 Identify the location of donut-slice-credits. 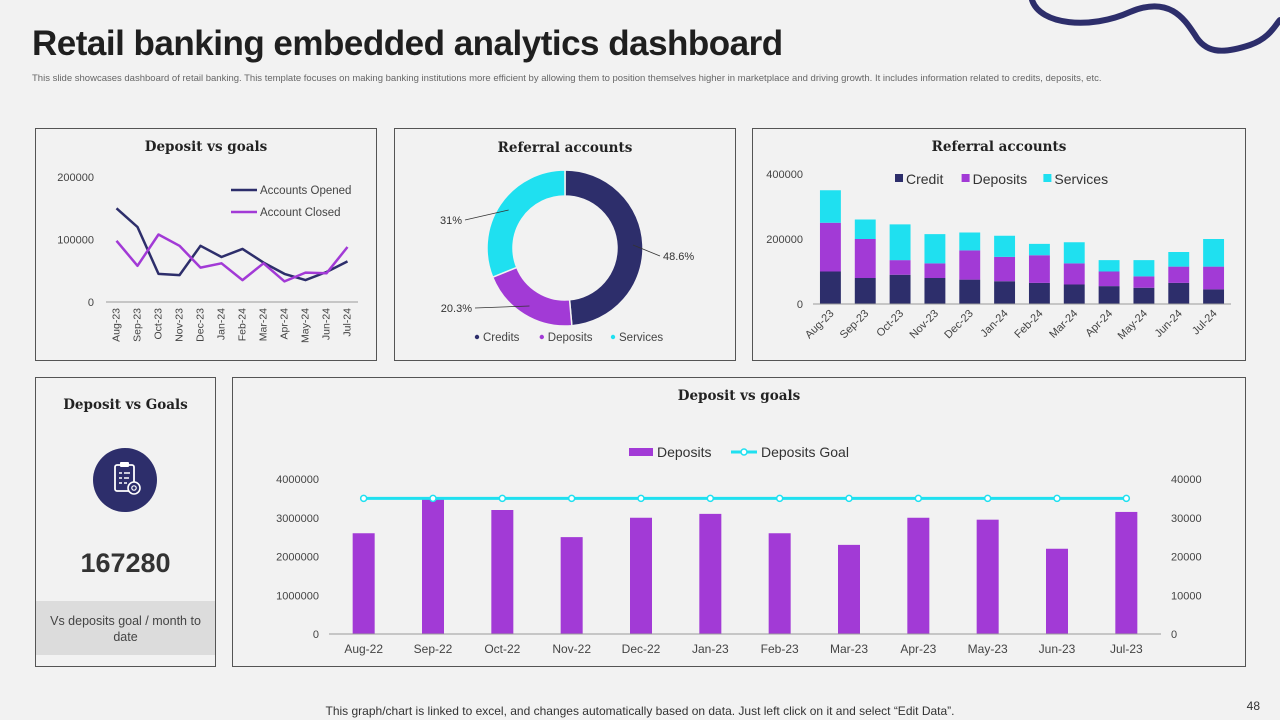
(604, 248).